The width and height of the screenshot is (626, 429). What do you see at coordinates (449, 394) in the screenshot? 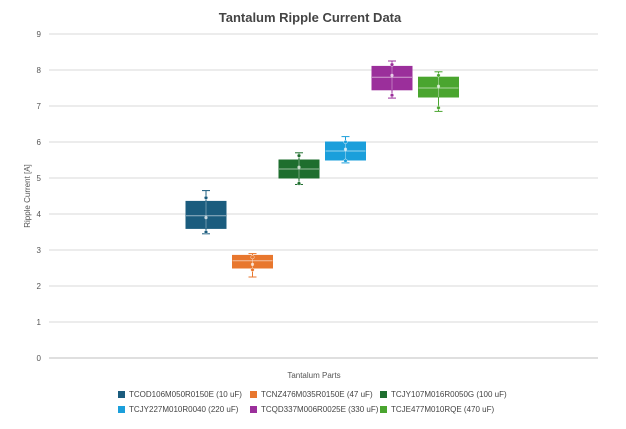
I see `legend-label: TCJY107M016R0050G (100 uF)` at bounding box center [449, 394].